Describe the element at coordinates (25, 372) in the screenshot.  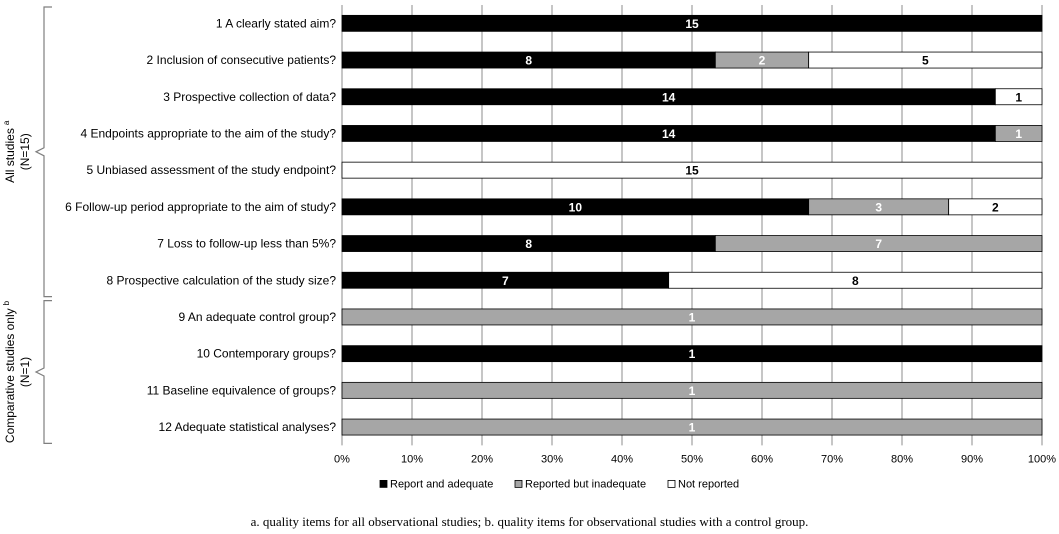
I see `group-n-label: (N=1)` at that location.